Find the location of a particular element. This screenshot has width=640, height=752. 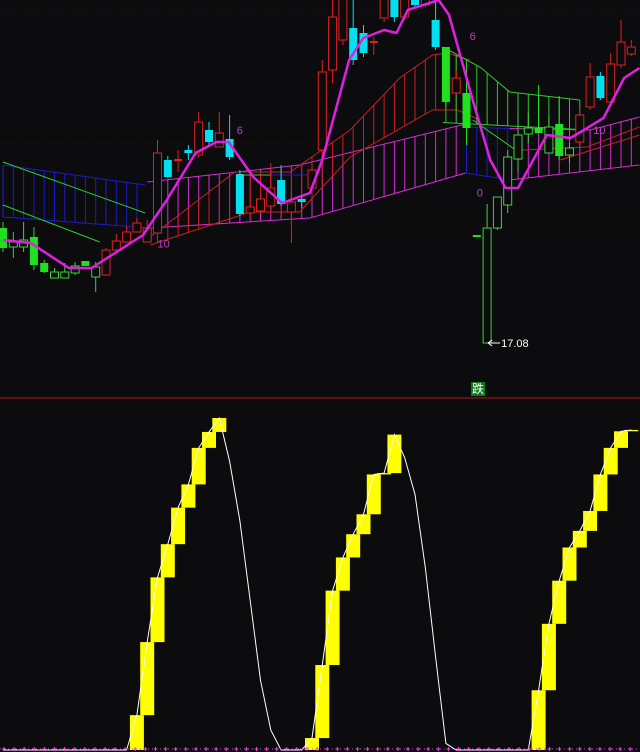

indicator-line is located at coordinates (74, 187).